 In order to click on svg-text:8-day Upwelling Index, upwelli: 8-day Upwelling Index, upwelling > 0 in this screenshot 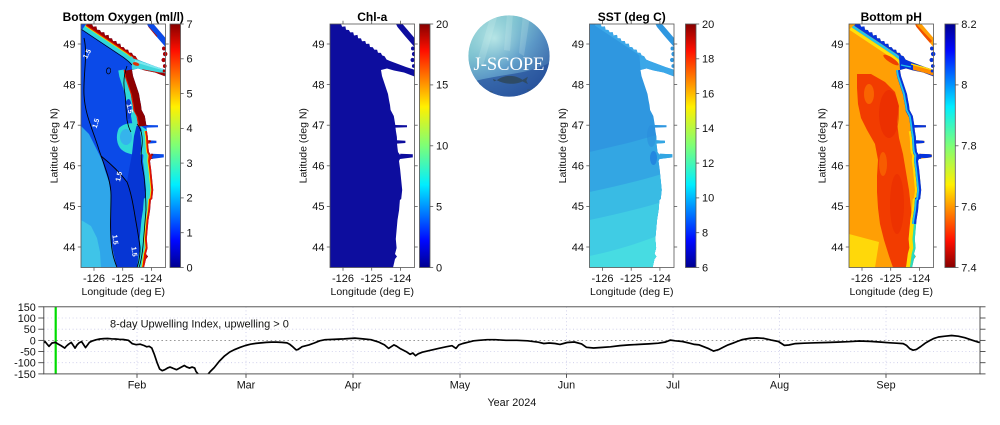, I will do `click(199, 325)`.